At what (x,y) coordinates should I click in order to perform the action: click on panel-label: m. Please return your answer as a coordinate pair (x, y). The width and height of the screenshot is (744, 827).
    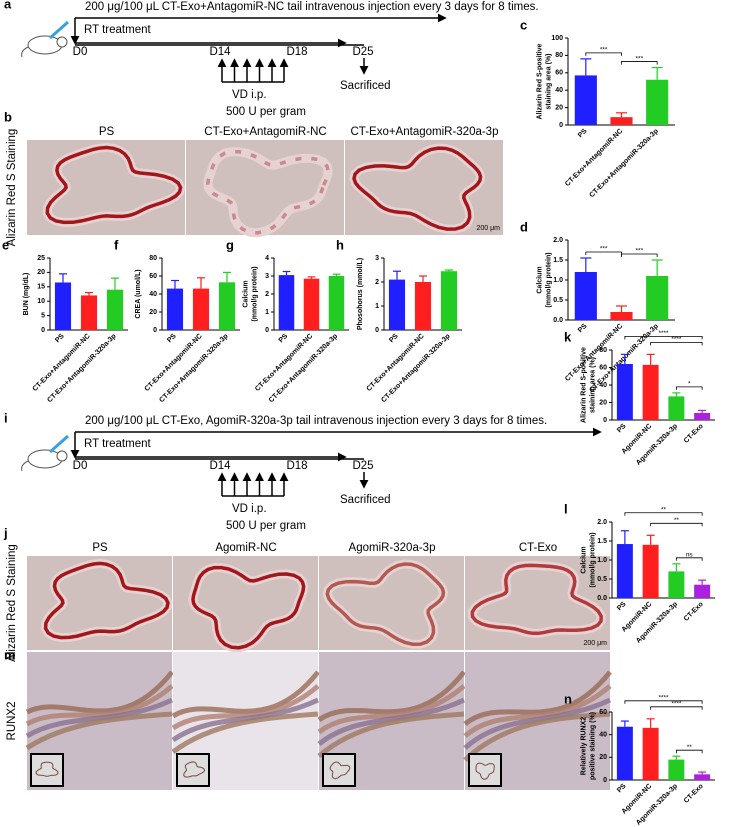
    Looking at the image, I should click on (10, 654).